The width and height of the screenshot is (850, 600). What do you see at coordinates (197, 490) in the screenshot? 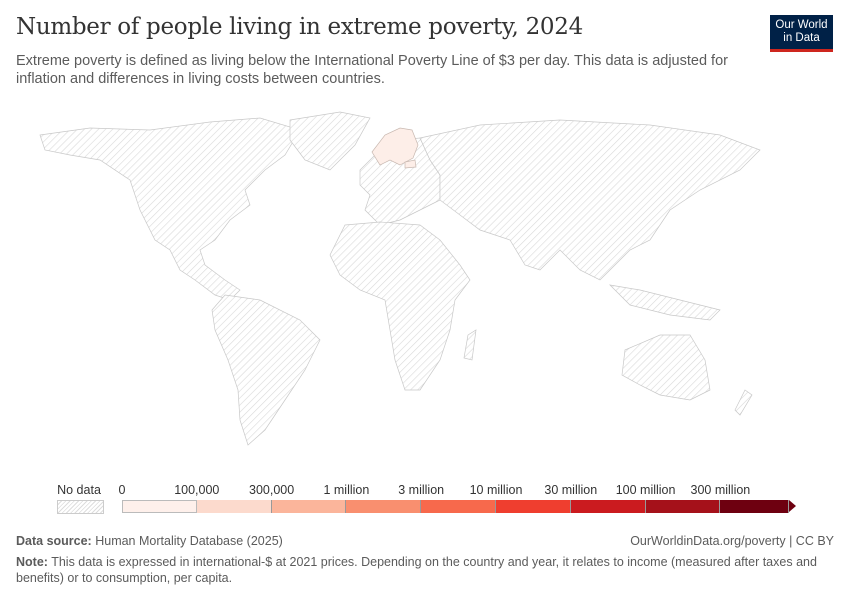
I see `legend-tick-label: 100,000` at bounding box center [197, 490].